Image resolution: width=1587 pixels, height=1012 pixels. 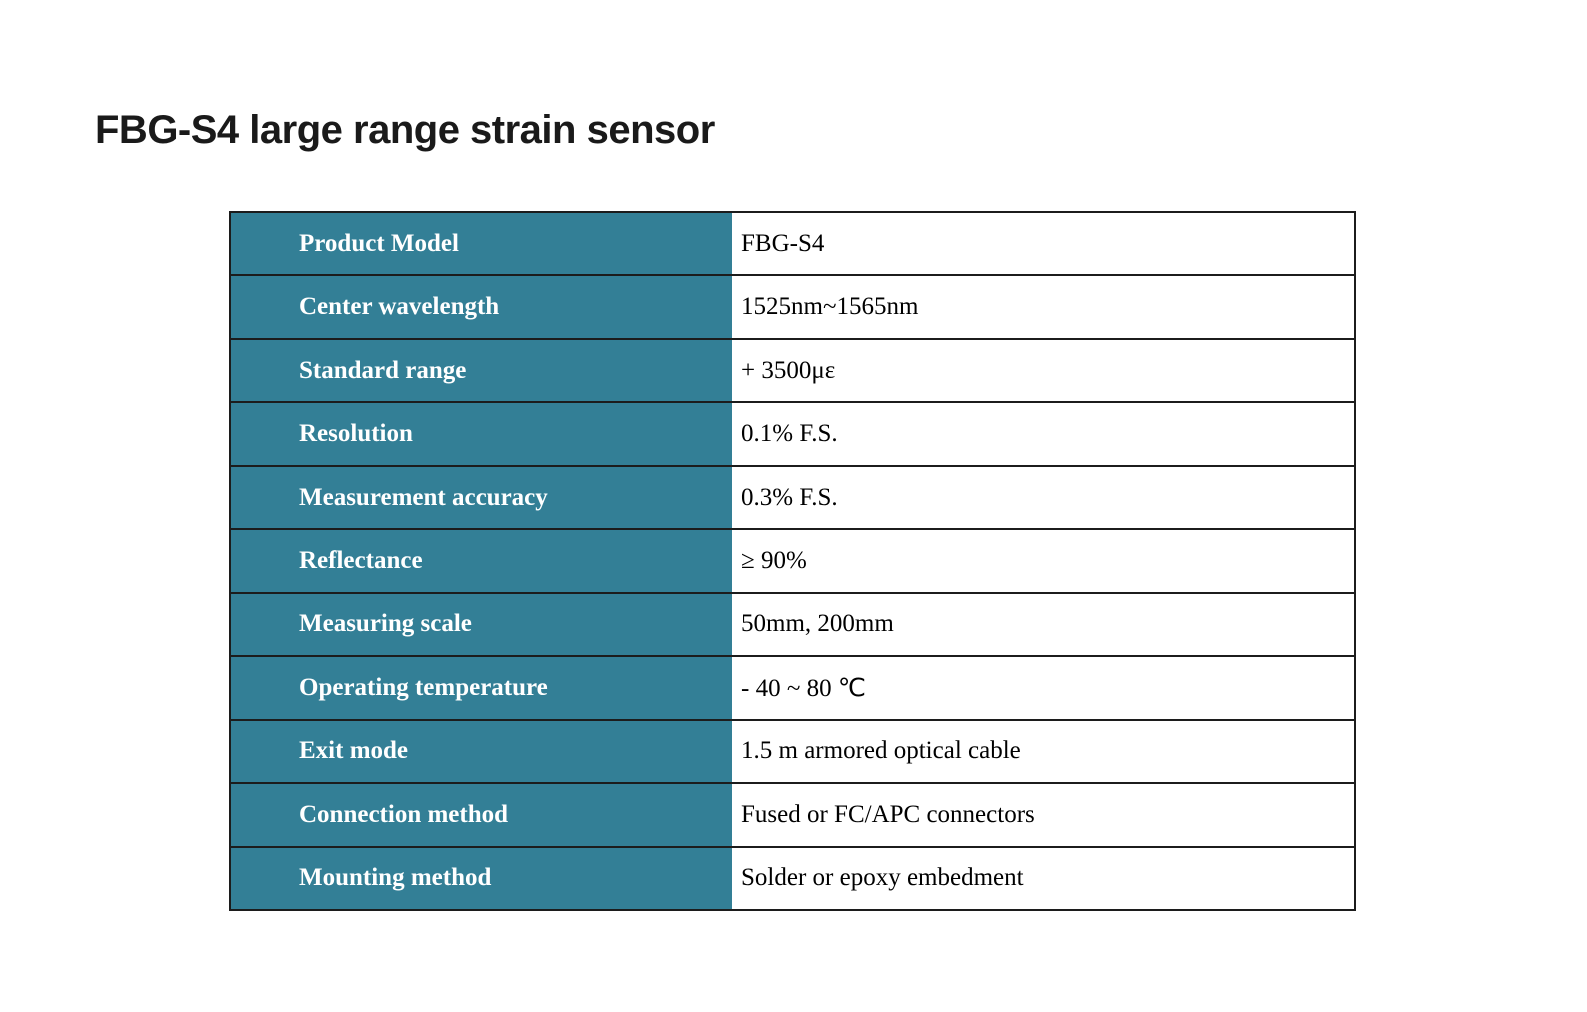 I want to click on spec-value: FBG-S4, so click(x=1043, y=244).